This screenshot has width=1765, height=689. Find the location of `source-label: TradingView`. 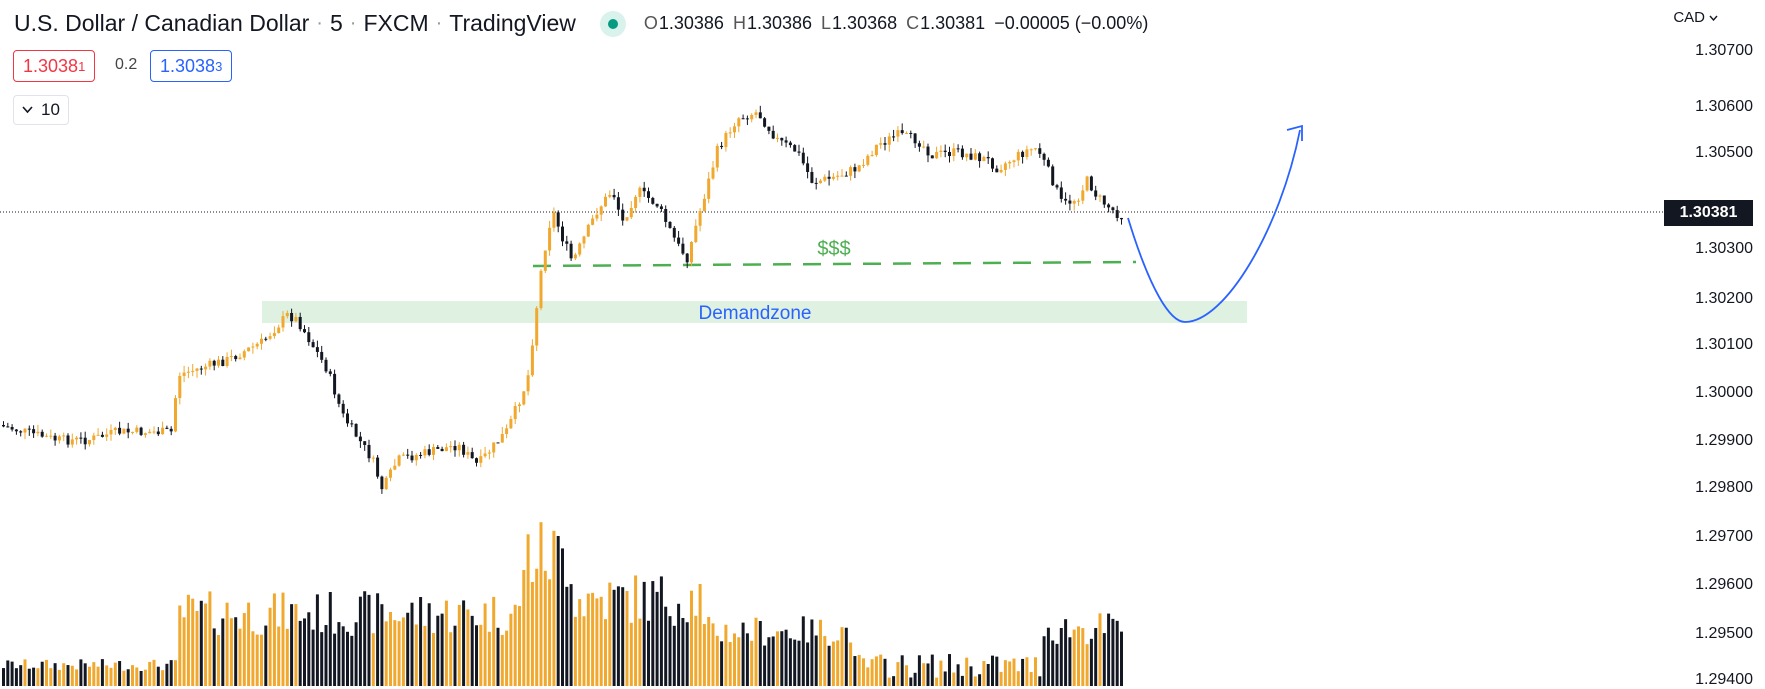

source-label: TradingView is located at coordinates (512, 23).